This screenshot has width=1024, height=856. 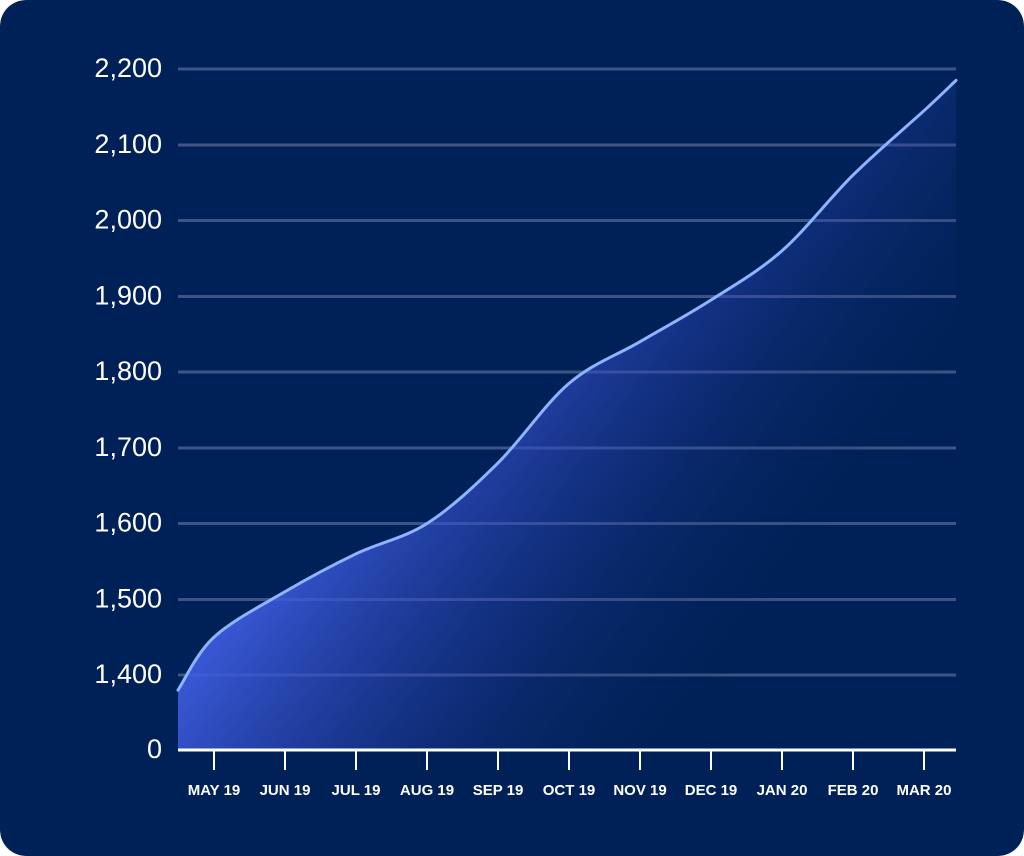 What do you see at coordinates (782, 790) in the screenshot?
I see `x-tick-label: JAN 20` at bounding box center [782, 790].